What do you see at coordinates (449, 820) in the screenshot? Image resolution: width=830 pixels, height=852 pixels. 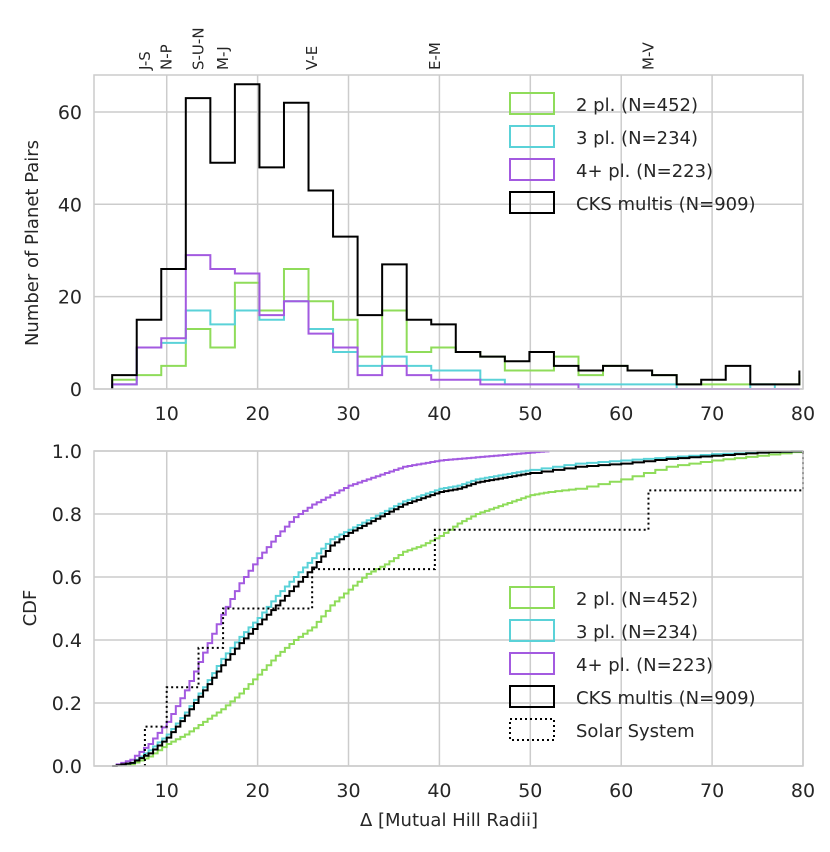 I see `cdf-x-axis-label: Δ [Mutual Hill Radii]` at bounding box center [449, 820].